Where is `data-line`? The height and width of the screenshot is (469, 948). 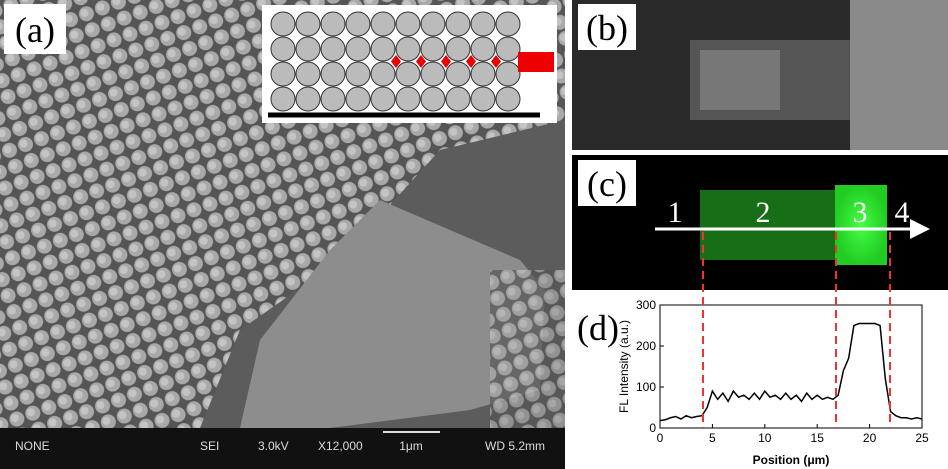 data-line is located at coordinates (791, 372).